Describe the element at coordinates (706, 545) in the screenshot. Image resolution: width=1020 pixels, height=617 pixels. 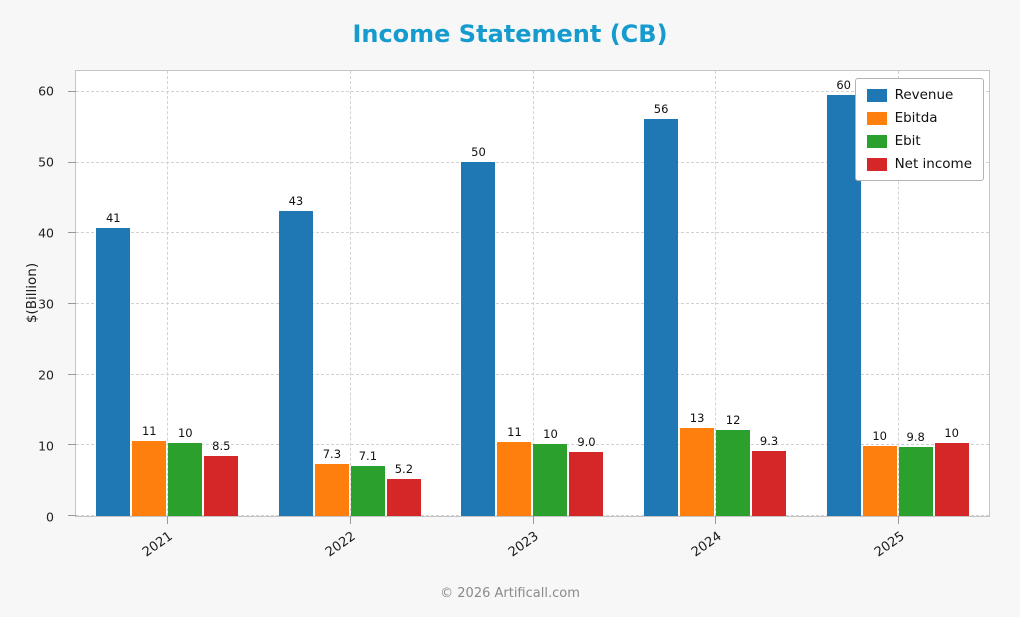
I see `x-tick-label-2024: 2024` at that location.